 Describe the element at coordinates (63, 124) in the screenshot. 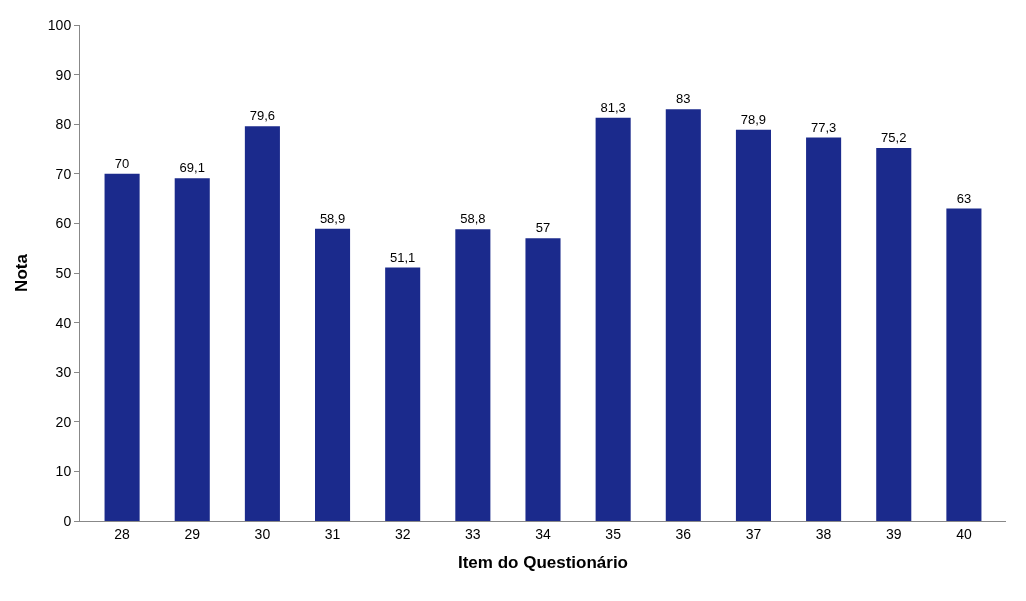

I see `y-tick-label: 80` at that location.